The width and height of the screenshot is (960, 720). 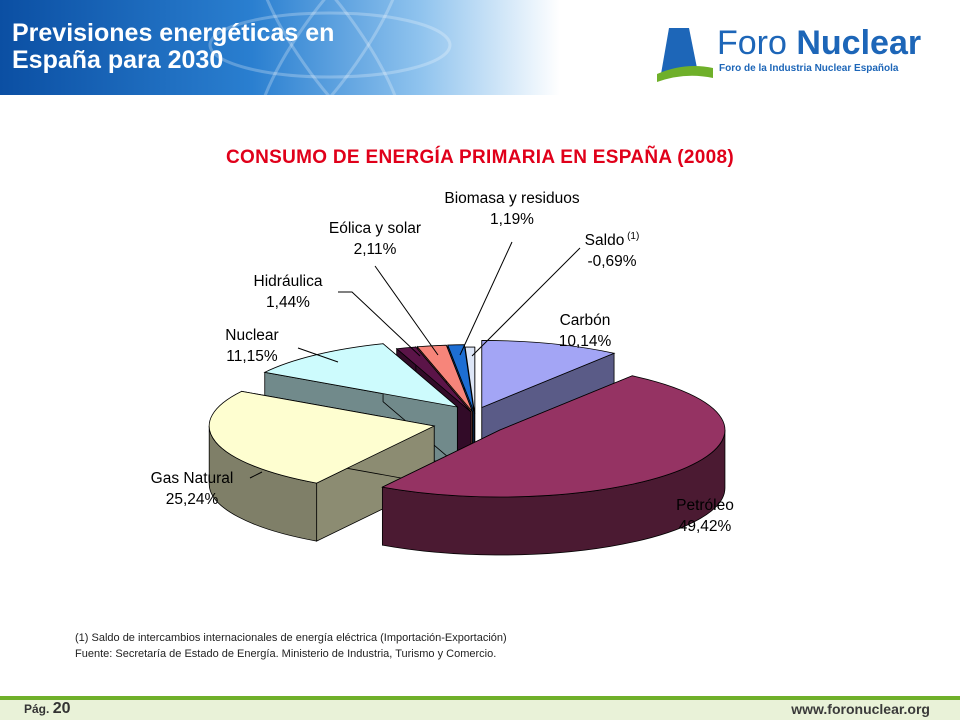 I want to click on pie-label-name: Petróleo, so click(x=705, y=505).